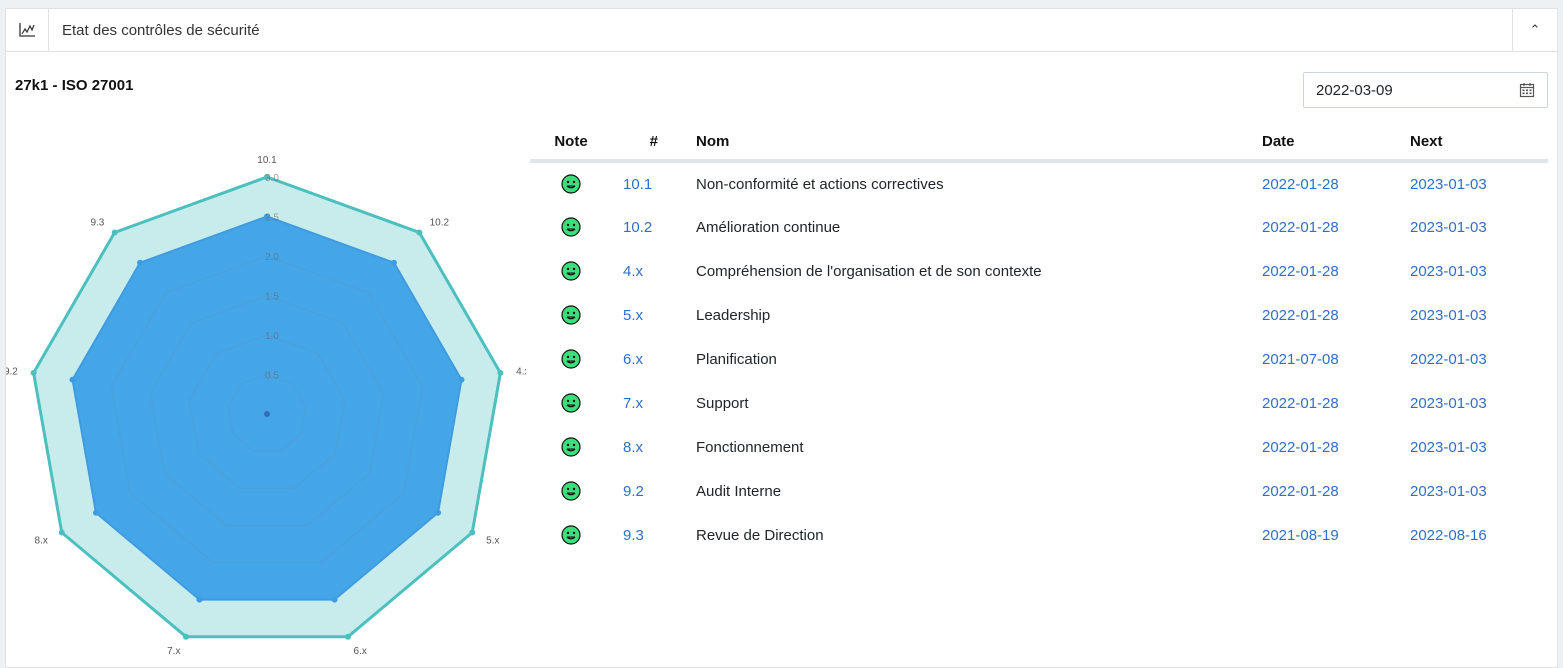 The width and height of the screenshot is (1563, 668). What do you see at coordinates (272, 257) in the screenshot?
I see `radar-scale-label: 2.0` at bounding box center [272, 257].